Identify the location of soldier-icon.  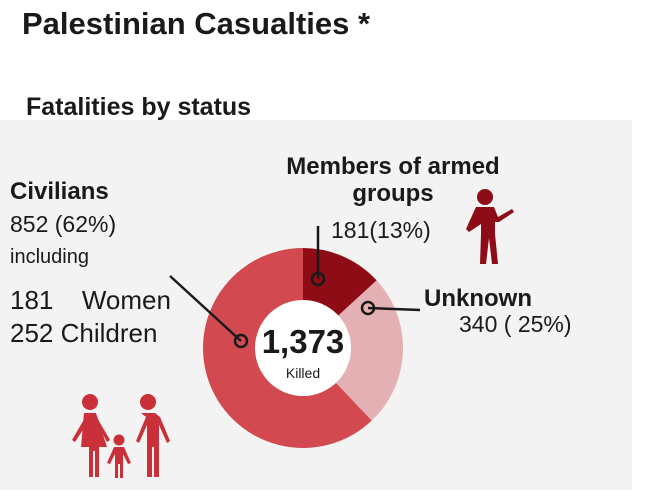
(490, 226).